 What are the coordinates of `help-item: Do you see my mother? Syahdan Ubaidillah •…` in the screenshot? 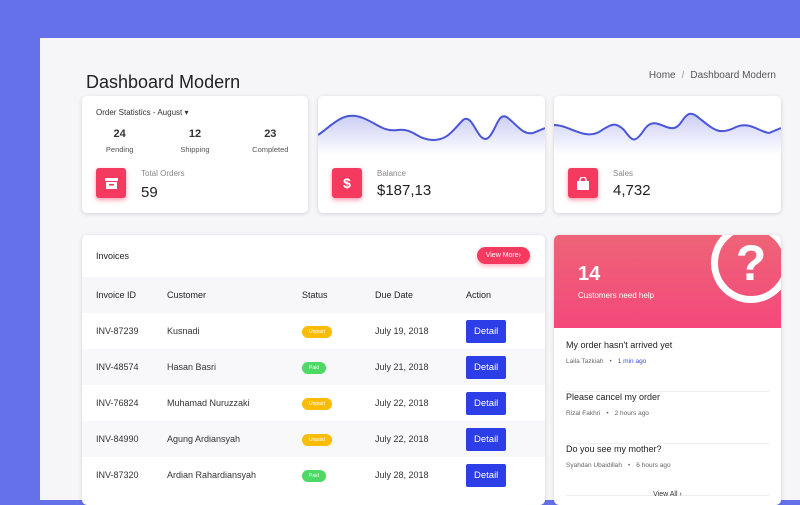 It's located at (667, 470).